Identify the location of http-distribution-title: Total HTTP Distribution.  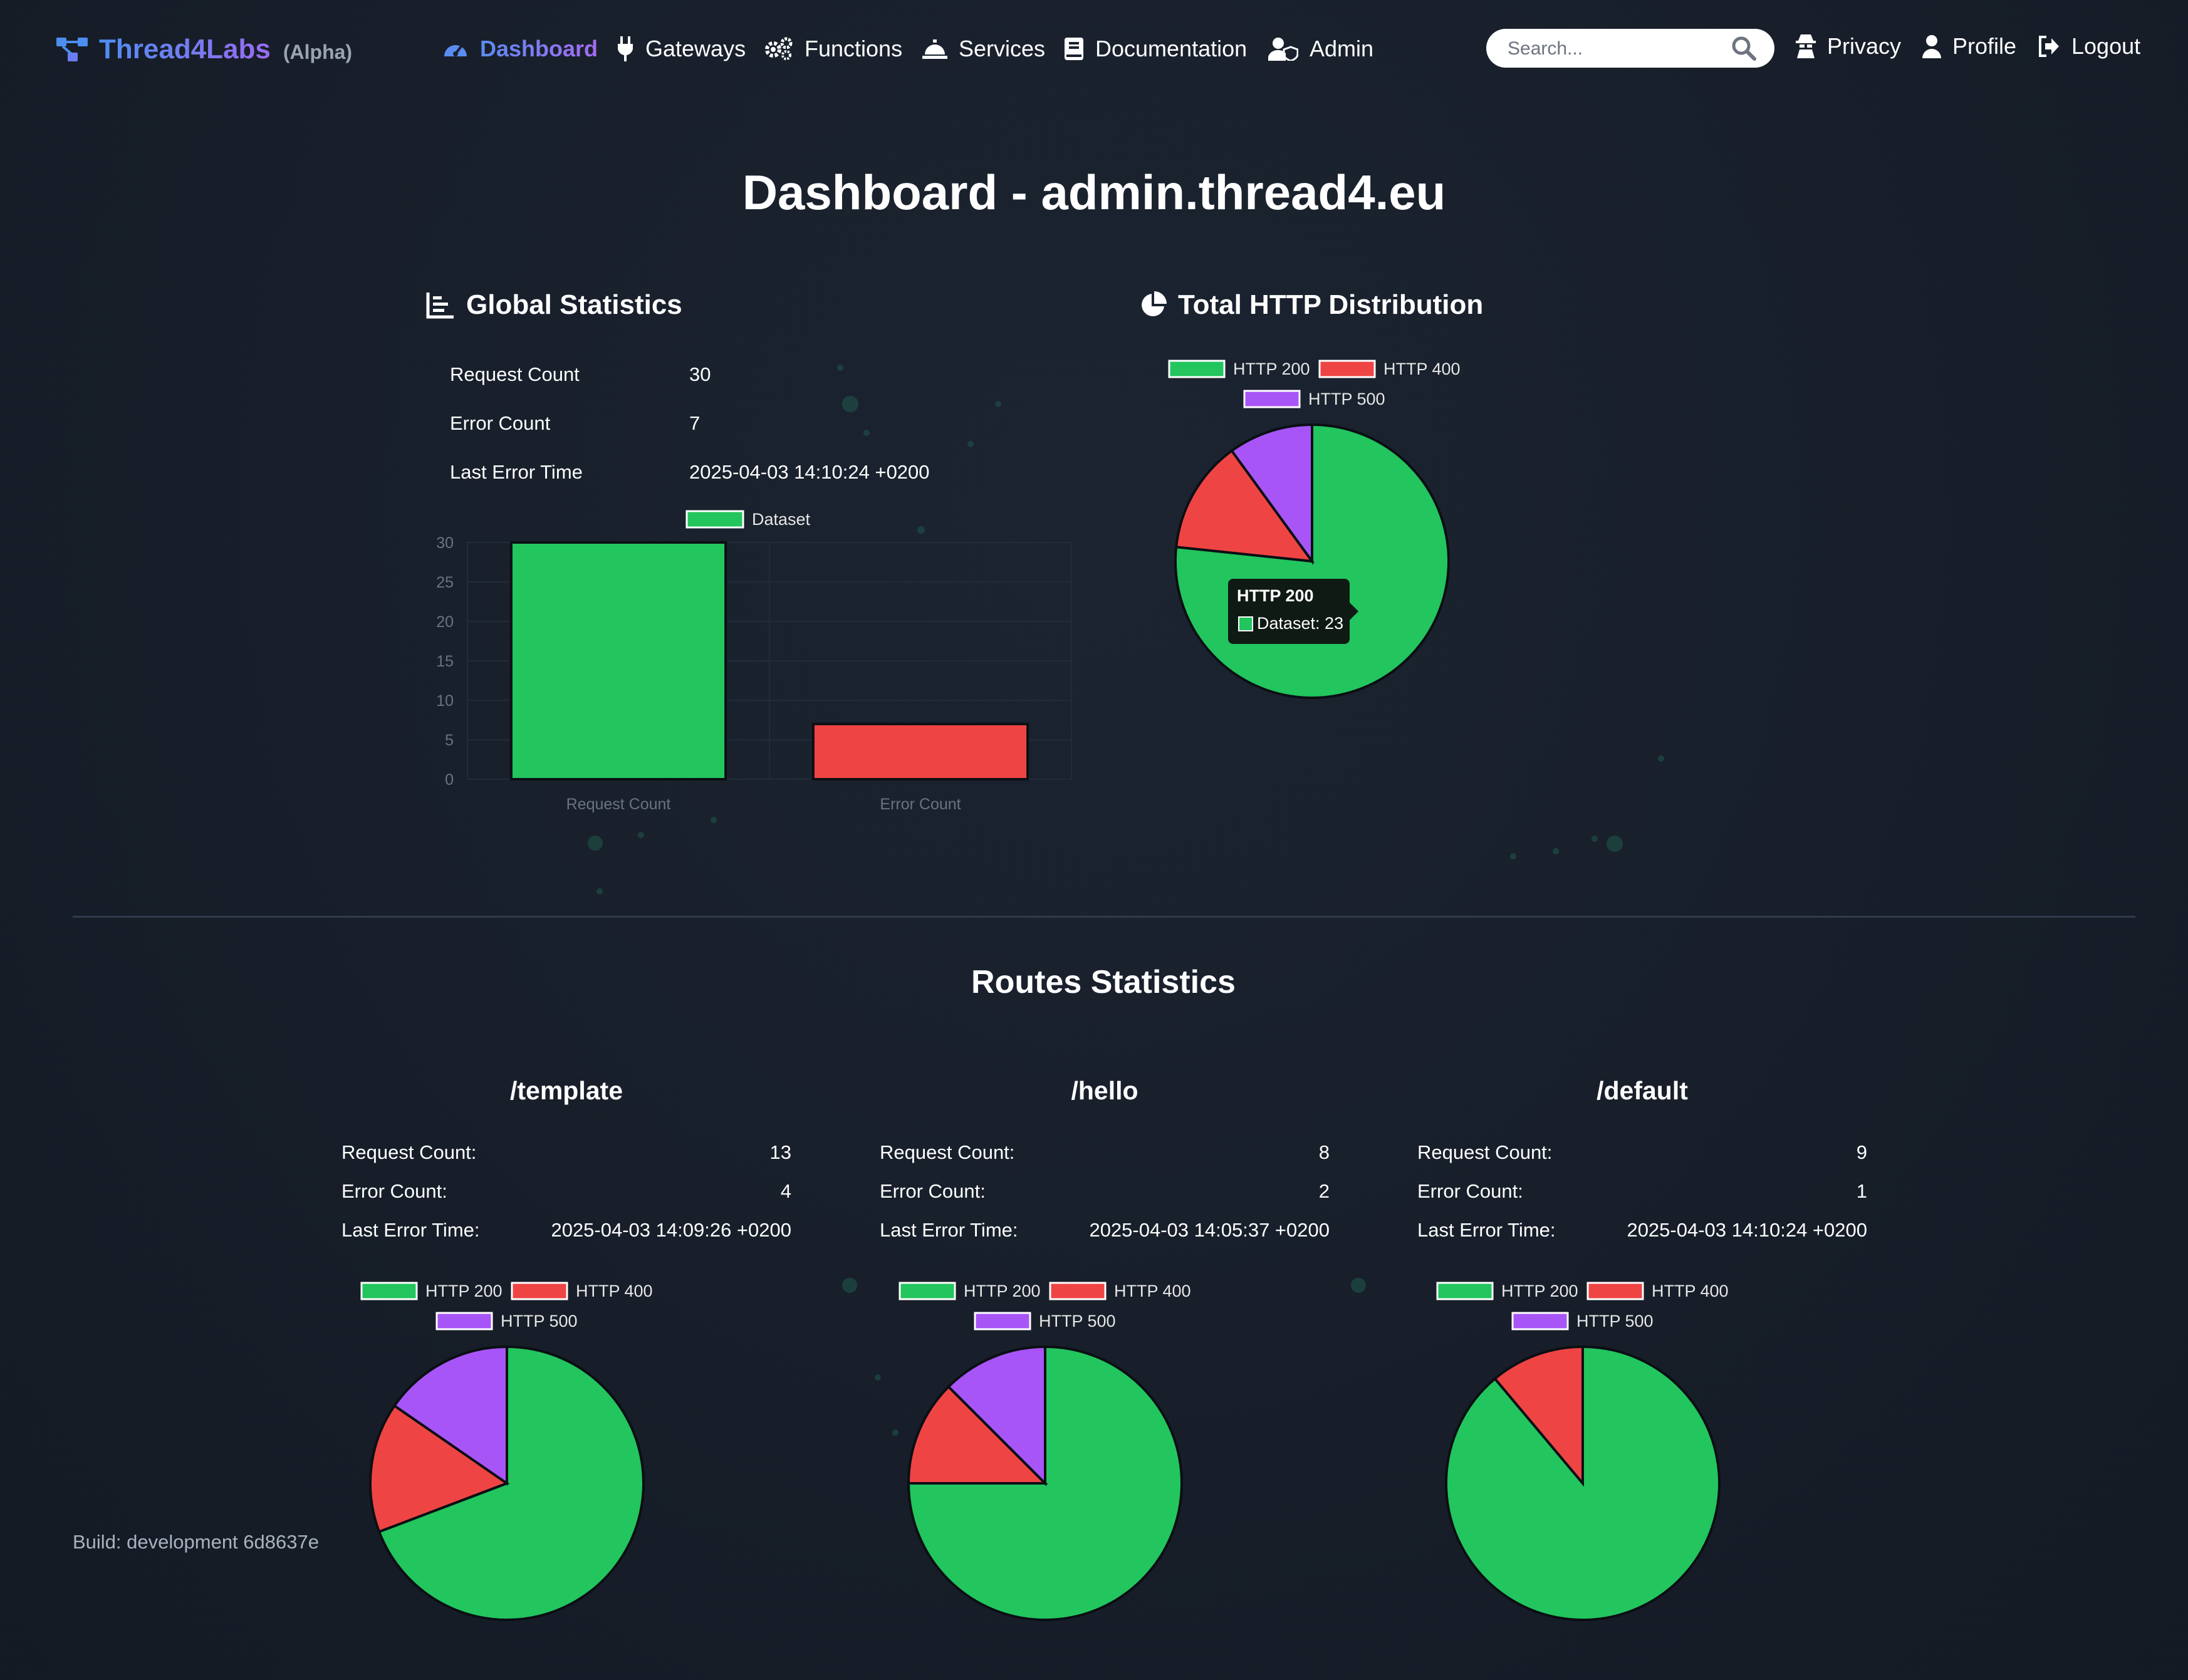
(1331, 304).